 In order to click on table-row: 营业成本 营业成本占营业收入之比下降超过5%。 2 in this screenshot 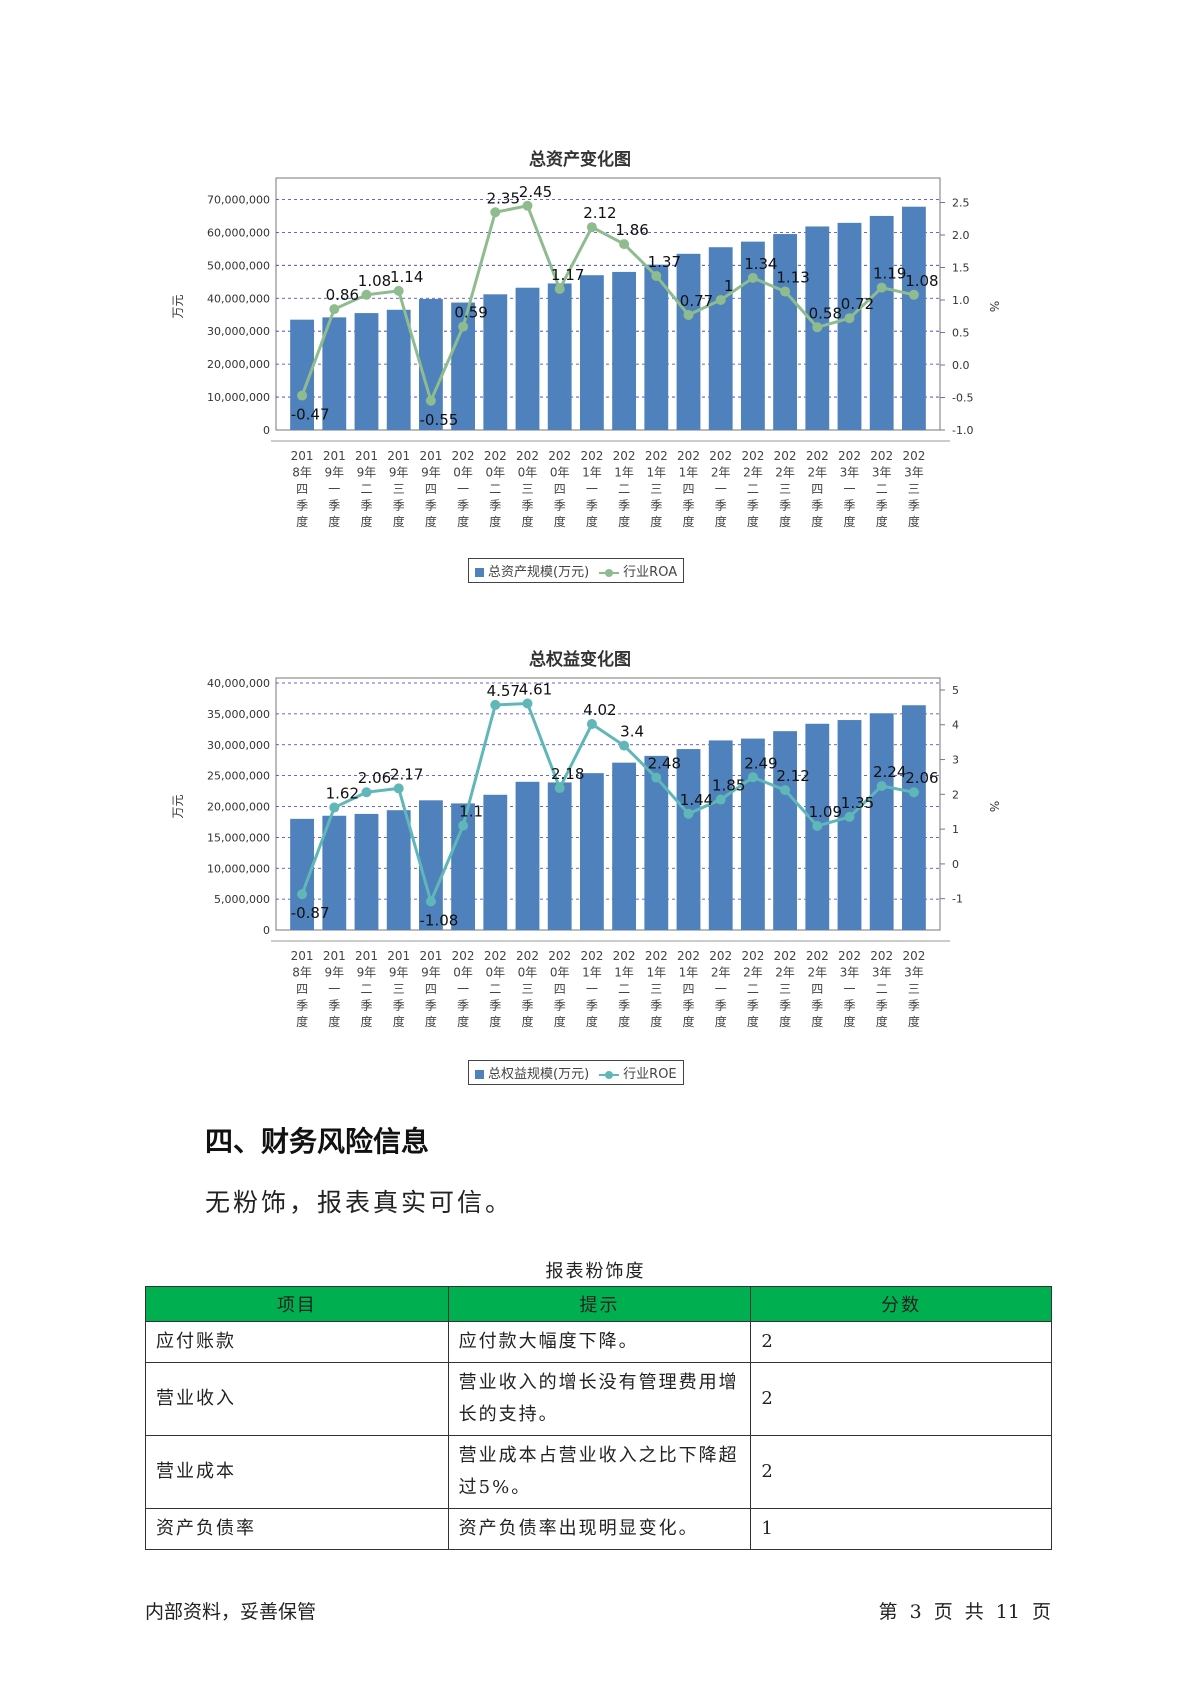, I will do `click(598, 1472)`.